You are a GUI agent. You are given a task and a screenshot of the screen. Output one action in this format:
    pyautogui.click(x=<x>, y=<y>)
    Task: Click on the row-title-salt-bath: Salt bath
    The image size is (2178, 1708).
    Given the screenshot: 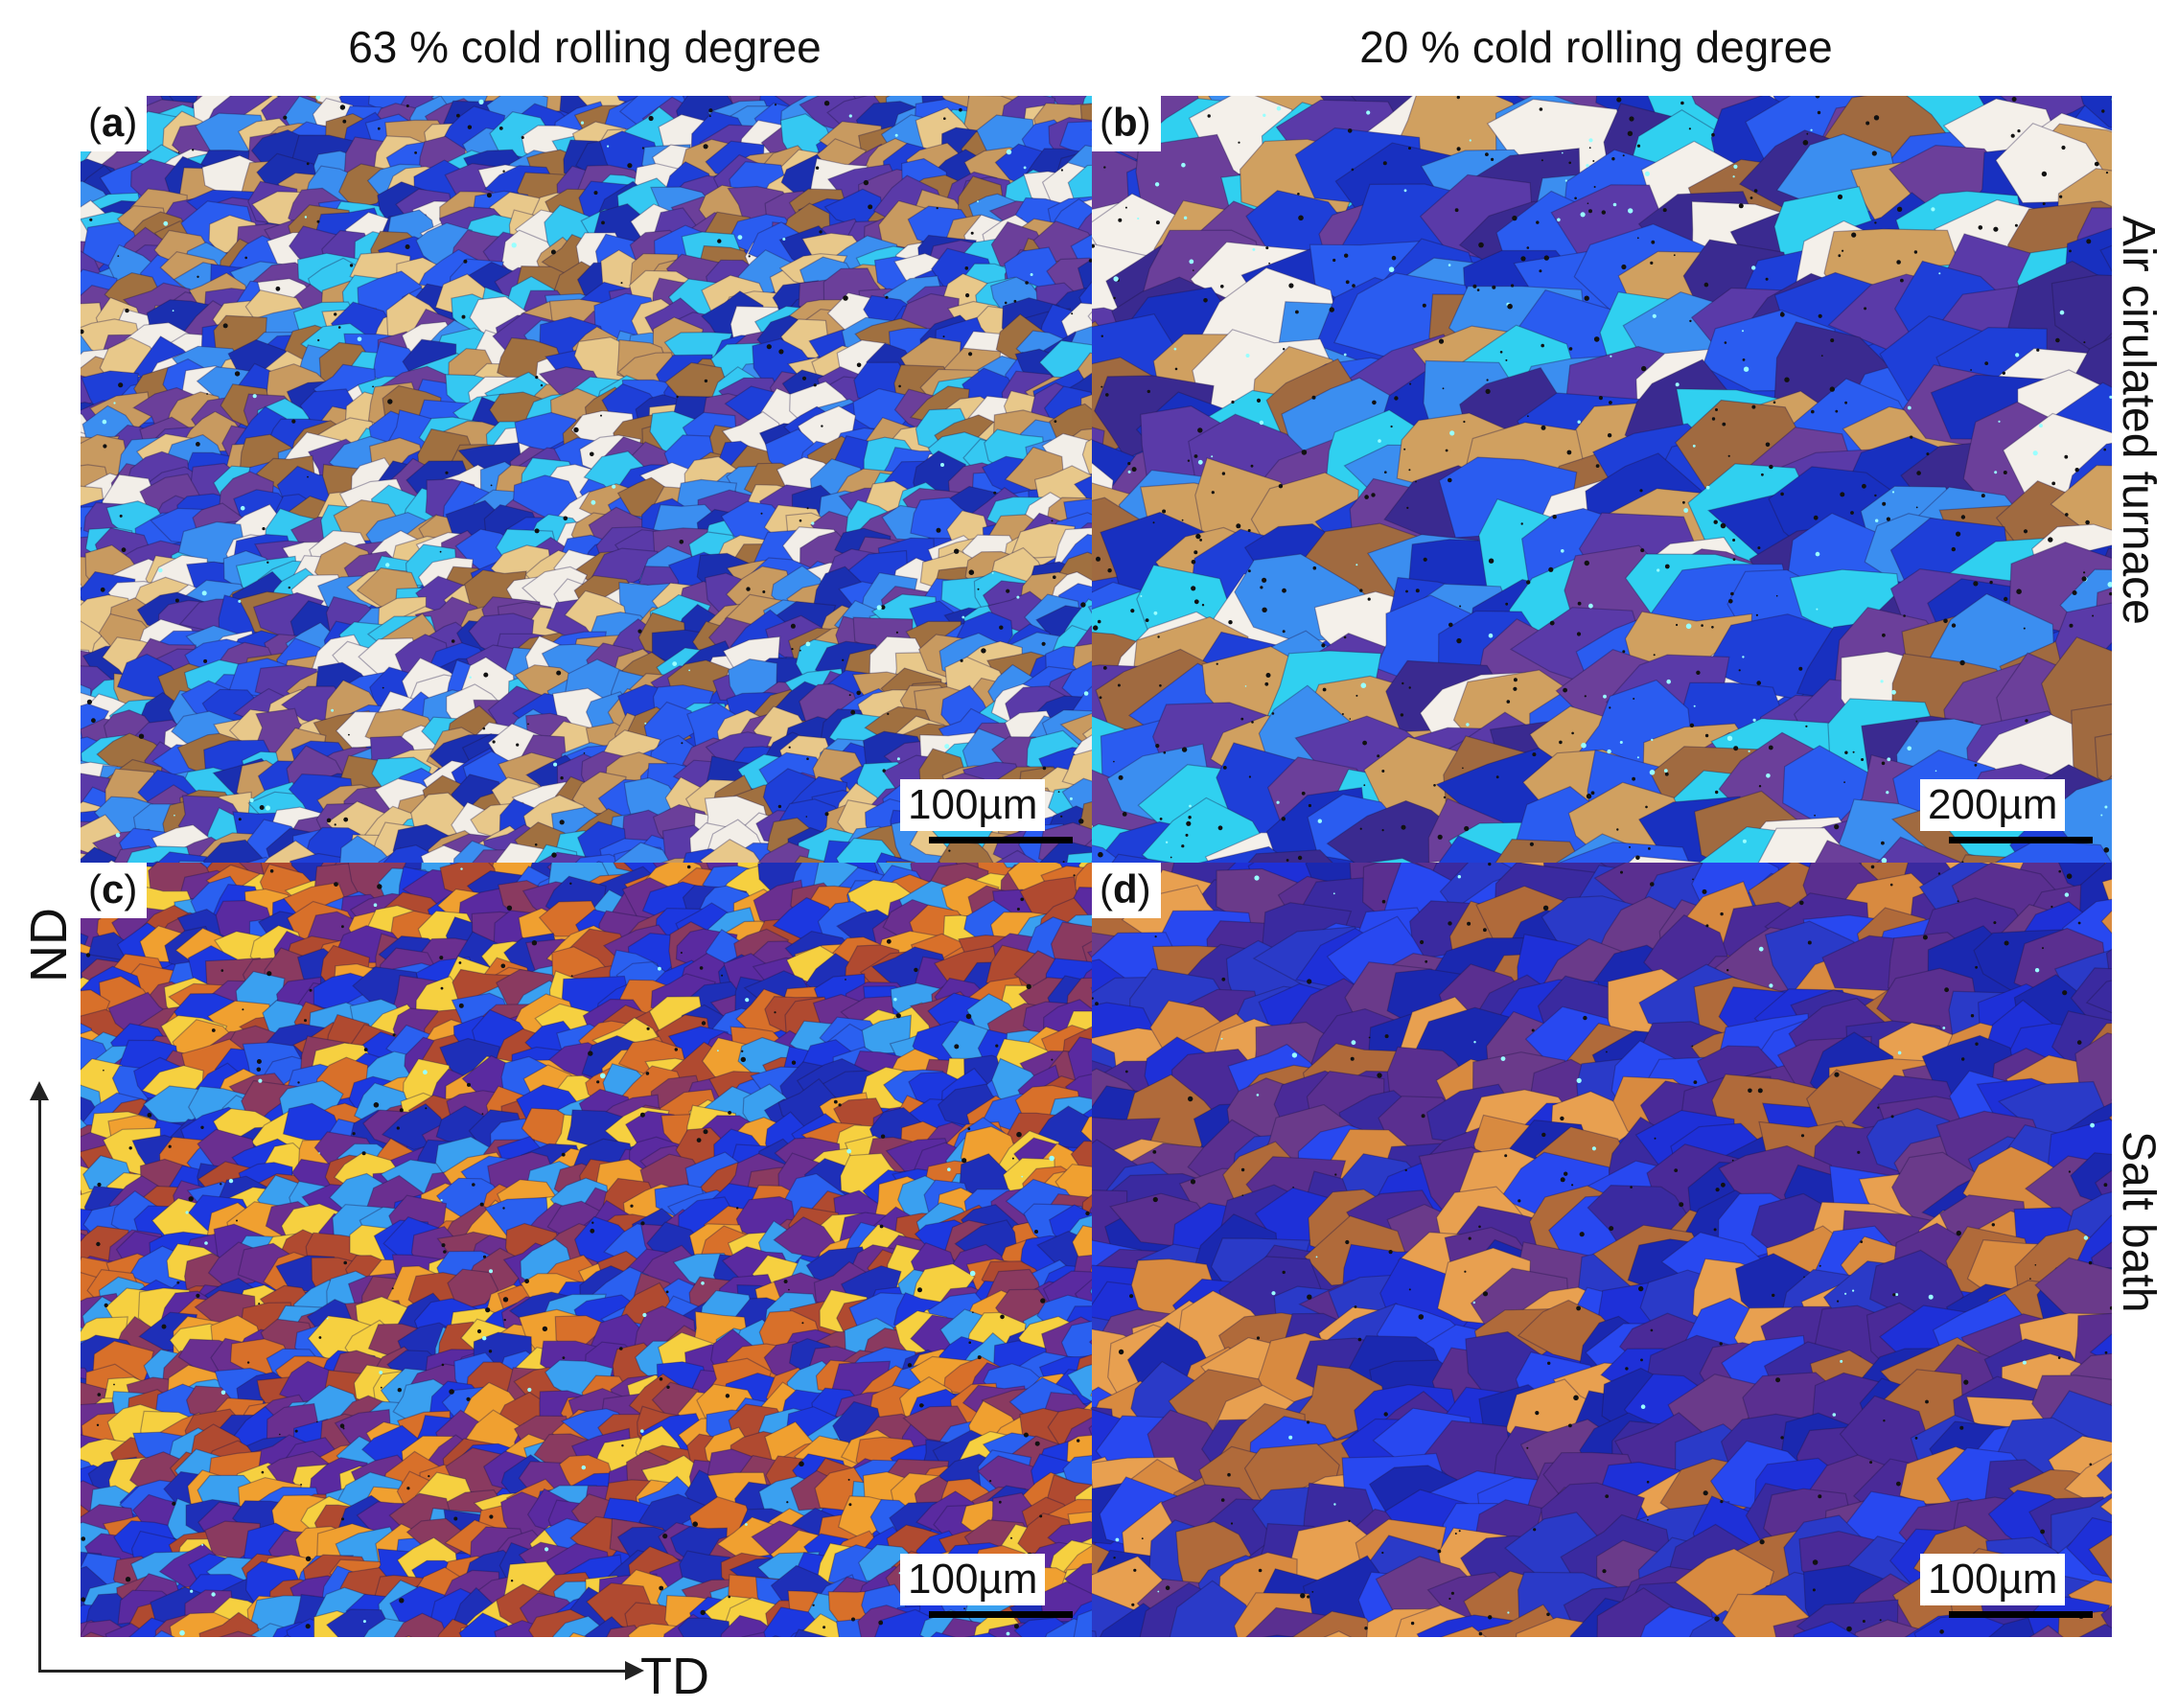 What is the action you would take?
    pyautogui.click(x=2138, y=1222)
    